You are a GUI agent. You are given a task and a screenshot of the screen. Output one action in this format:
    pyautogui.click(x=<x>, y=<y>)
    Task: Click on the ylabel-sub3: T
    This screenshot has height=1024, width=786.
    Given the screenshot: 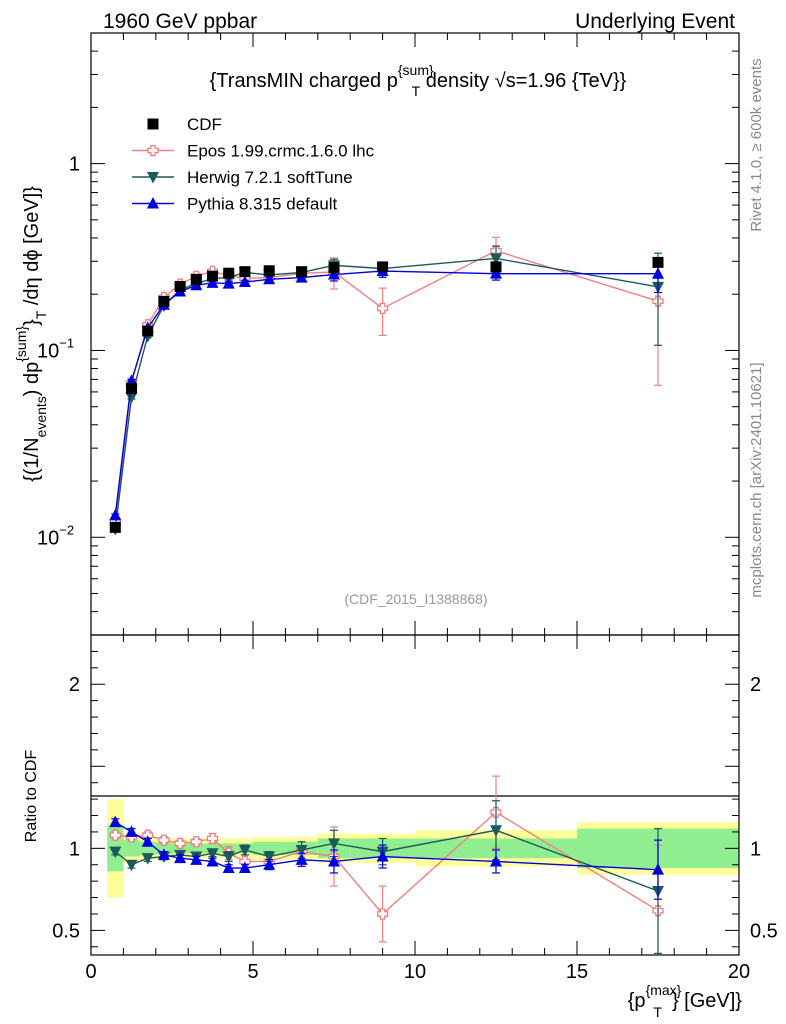 What is the action you would take?
    pyautogui.click(x=41, y=314)
    